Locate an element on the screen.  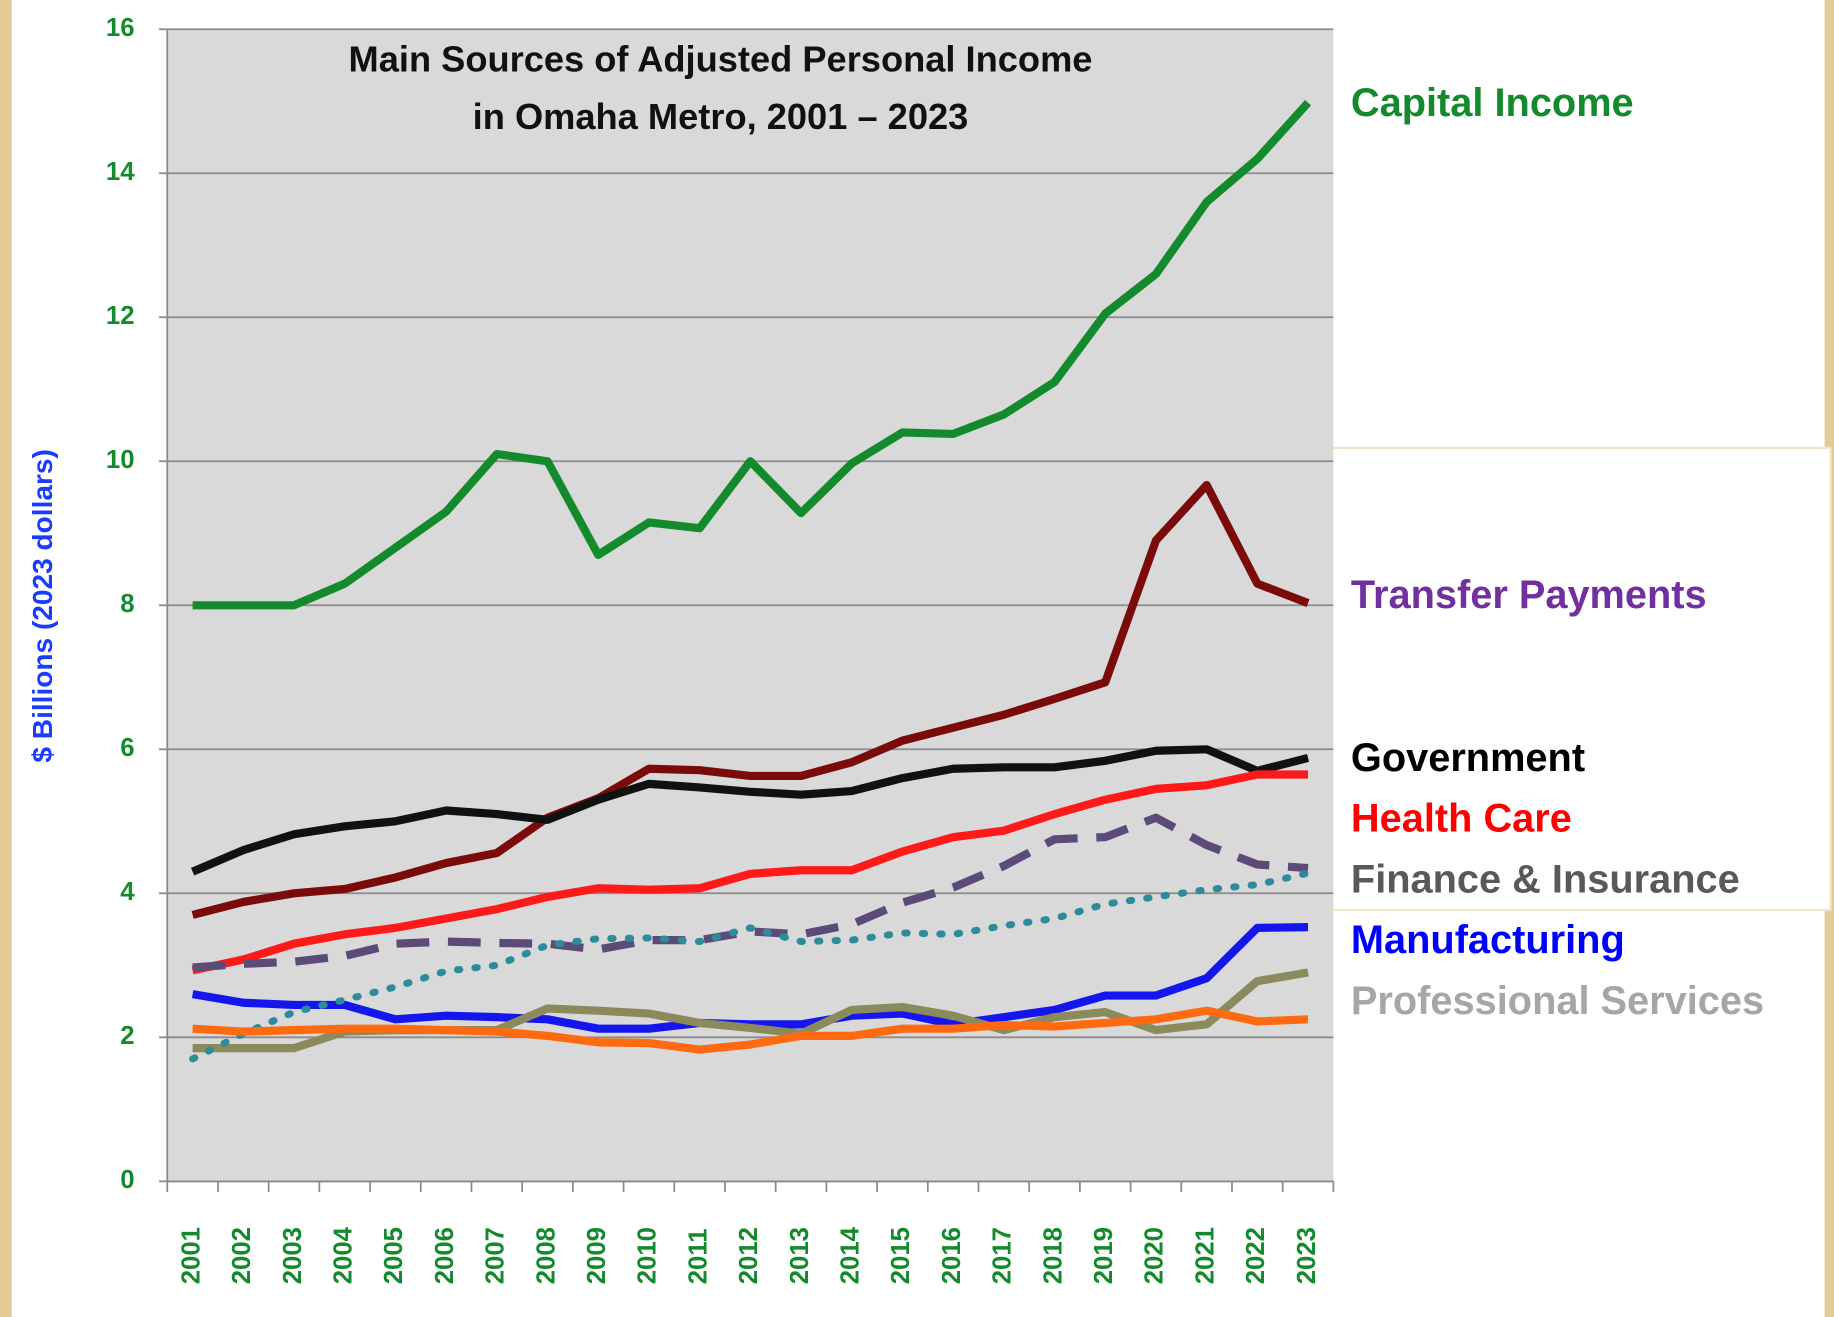
x-tick-label: 2009 is located at coordinates (597, 1255).